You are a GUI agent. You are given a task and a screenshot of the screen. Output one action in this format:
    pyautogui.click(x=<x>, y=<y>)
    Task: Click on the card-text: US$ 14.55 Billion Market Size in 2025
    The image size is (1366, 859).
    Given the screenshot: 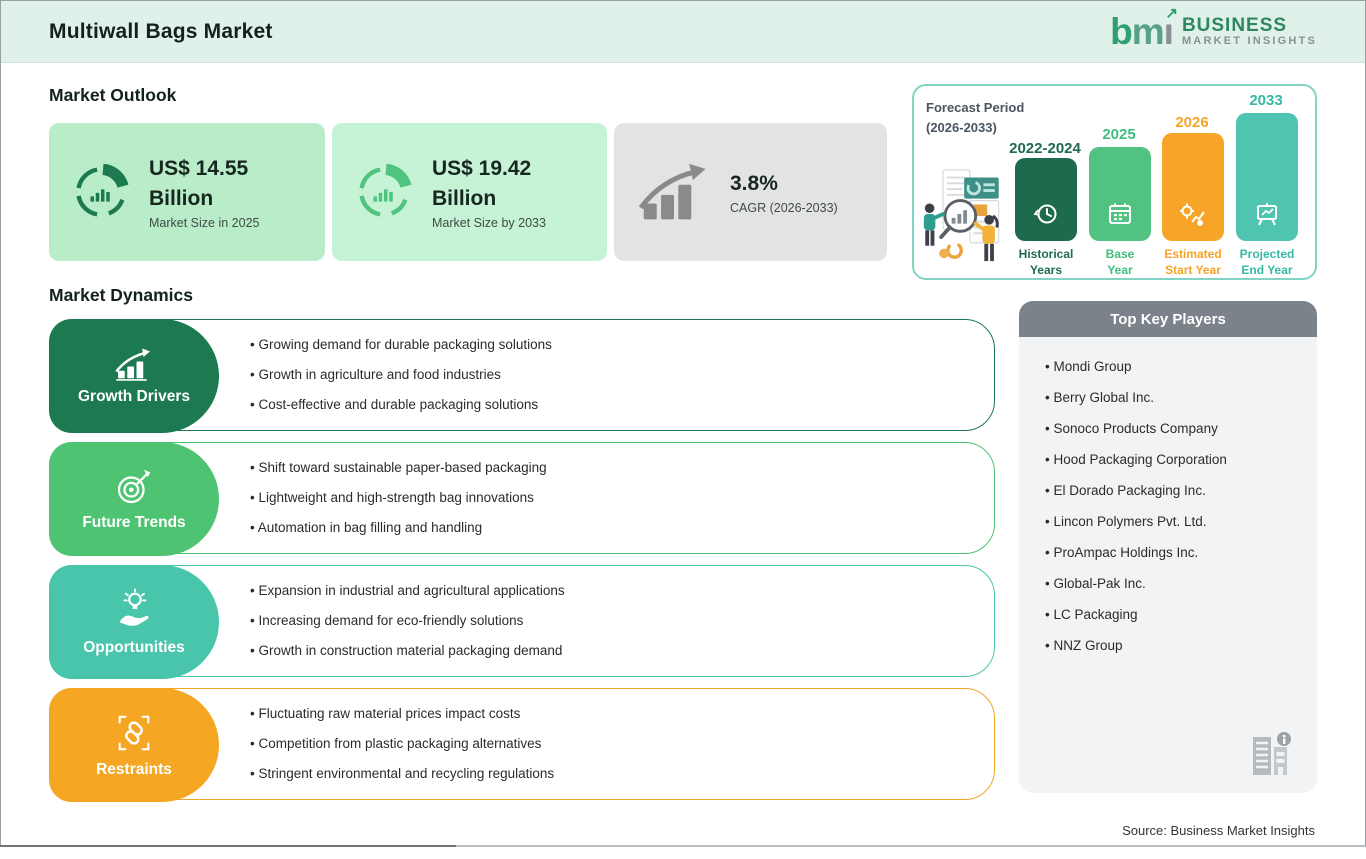 What is the action you would take?
    pyautogui.click(x=204, y=192)
    